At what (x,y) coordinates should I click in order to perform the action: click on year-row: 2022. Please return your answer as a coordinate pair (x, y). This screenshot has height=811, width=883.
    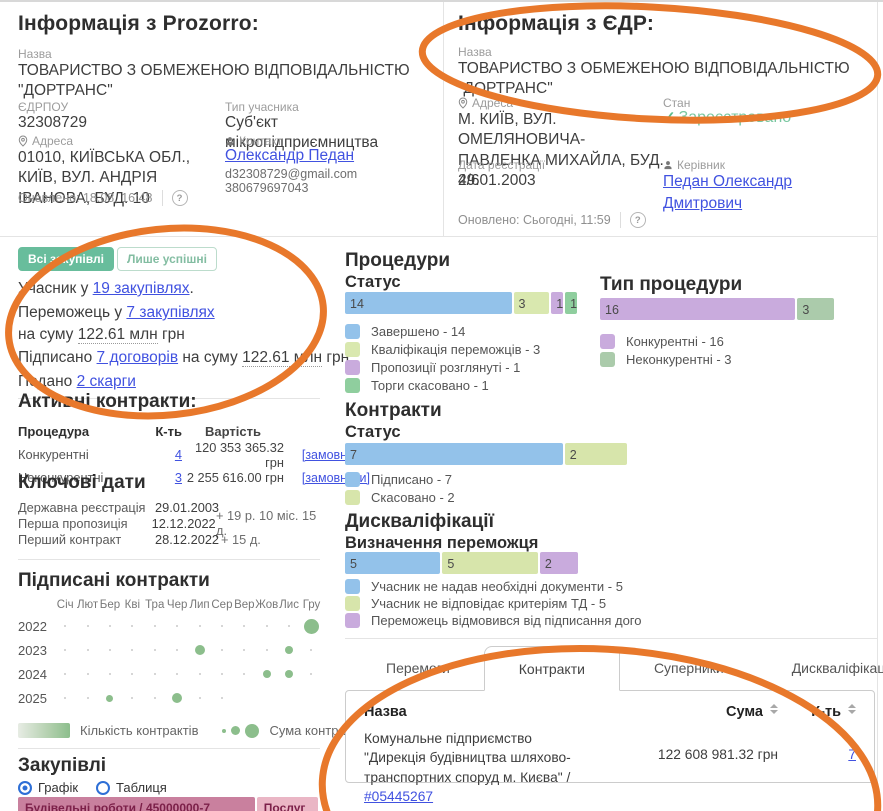
    Looking at the image, I should click on (170, 626).